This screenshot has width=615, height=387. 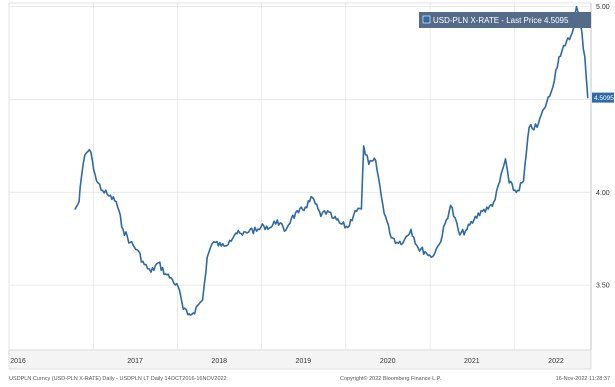 I want to click on x-tick-label: 2020, so click(x=388, y=361).